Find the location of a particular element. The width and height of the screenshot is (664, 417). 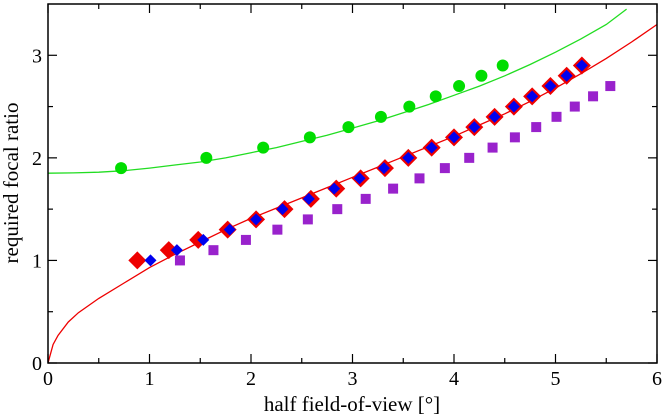

x-tick-label: 2 is located at coordinates (251, 379).